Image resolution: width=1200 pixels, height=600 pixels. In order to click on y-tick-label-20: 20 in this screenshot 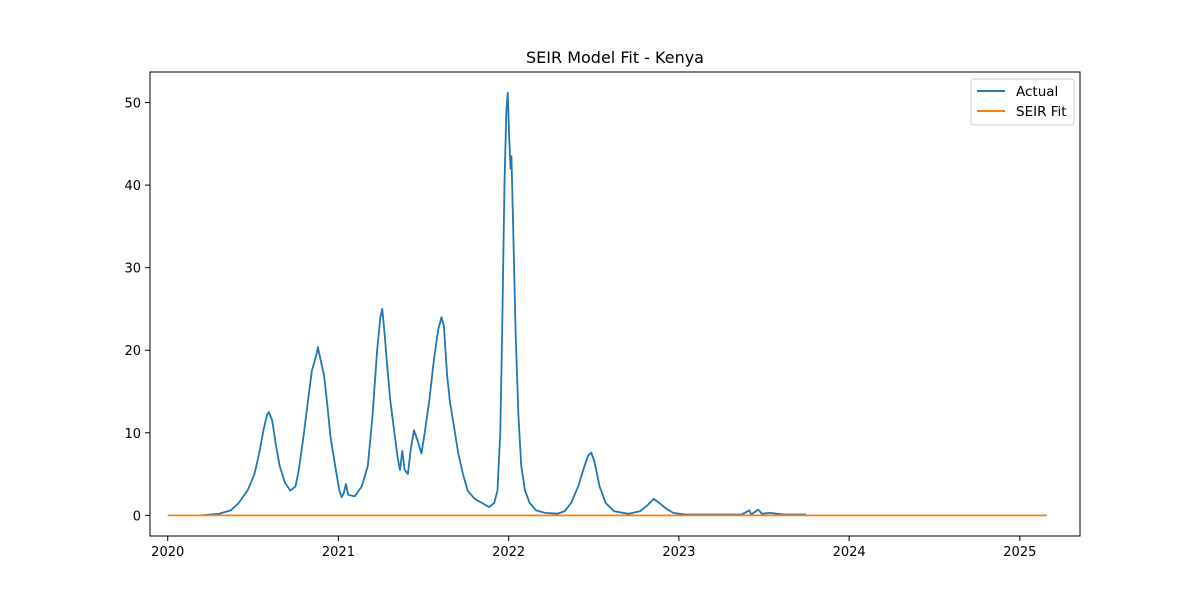, I will do `click(132, 351)`.